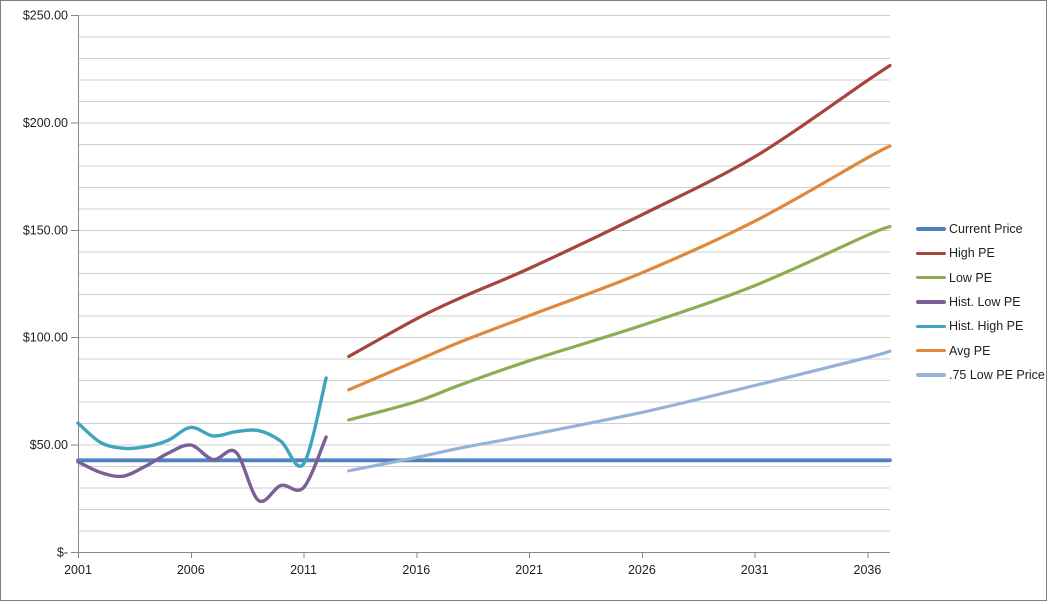 The width and height of the screenshot is (1051, 604). Describe the element at coordinates (78, 570) in the screenshot. I see `x-axis-tick-label: 2001` at that location.